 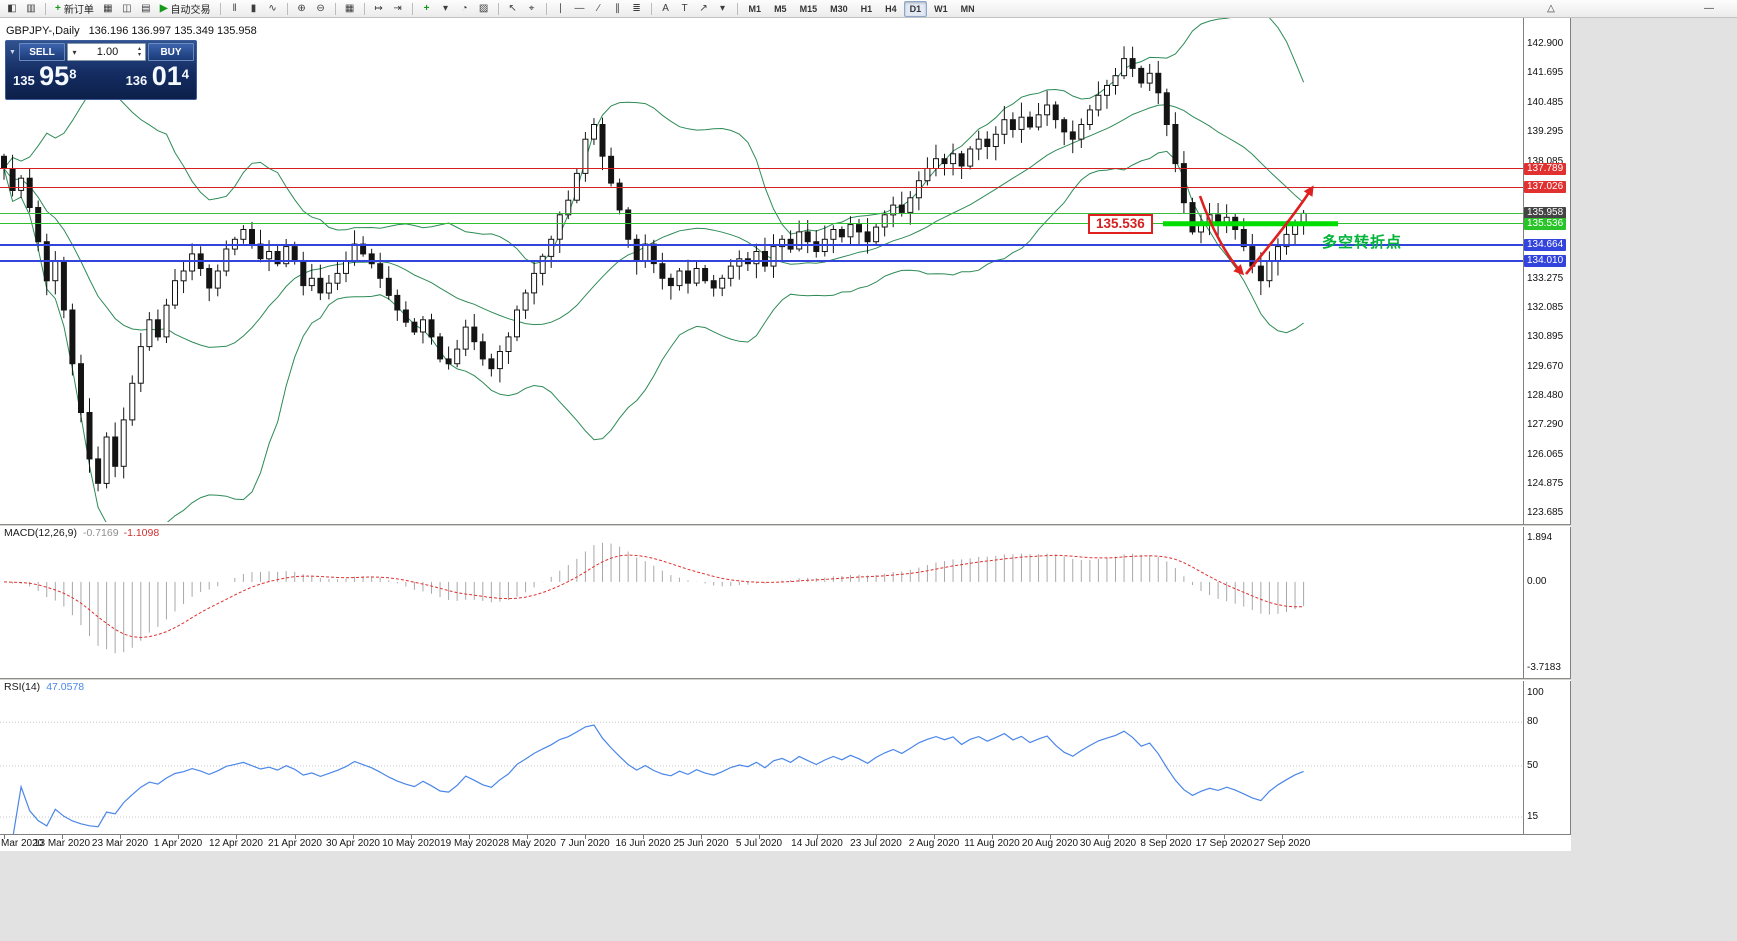 I want to click on price-axis-label: 140.485, so click(x=1545, y=102).